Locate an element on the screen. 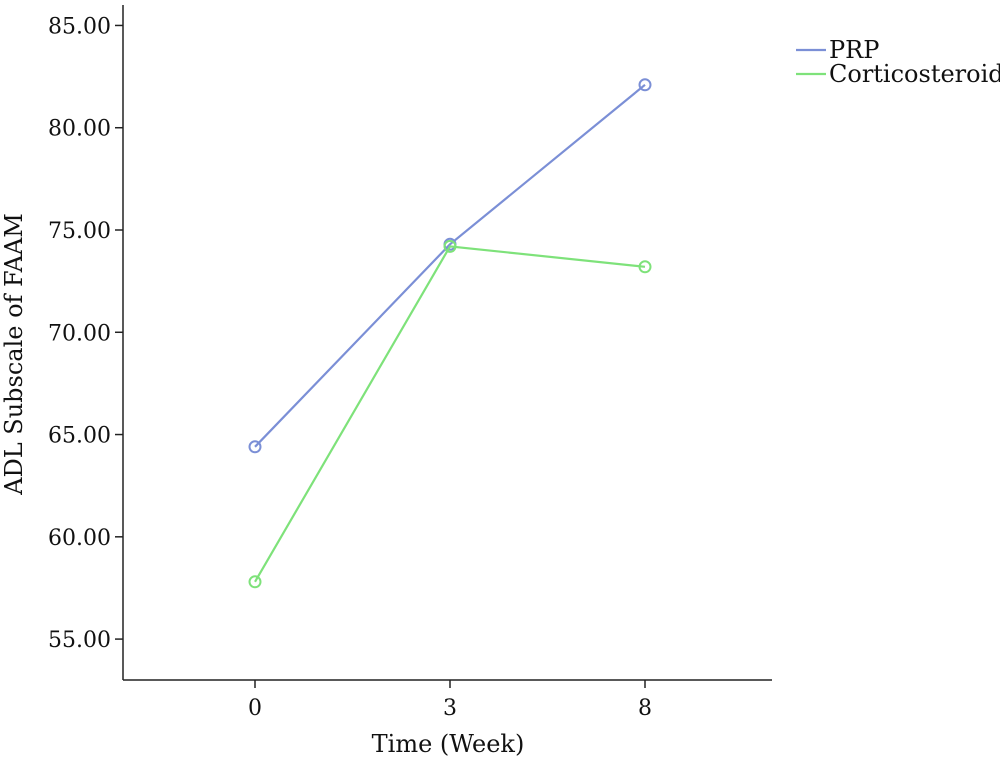 The height and width of the screenshot is (765, 1000). y-tick-label: 80.00 is located at coordinates (79, 129).